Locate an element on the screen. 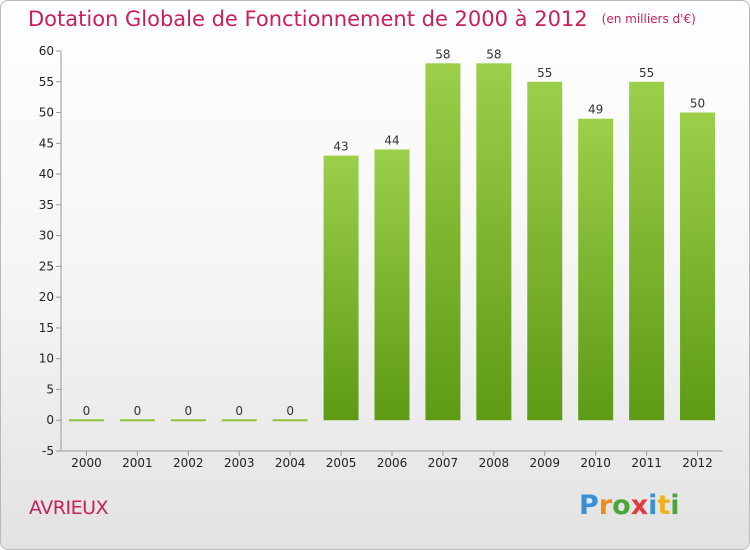  logo-letter: r is located at coordinates (605, 505).